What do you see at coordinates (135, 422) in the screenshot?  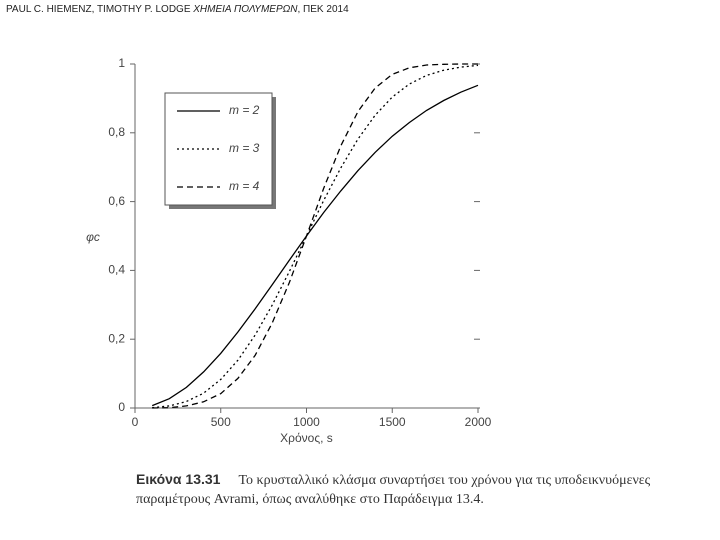 I see `x-tick-label: 0` at bounding box center [135, 422].